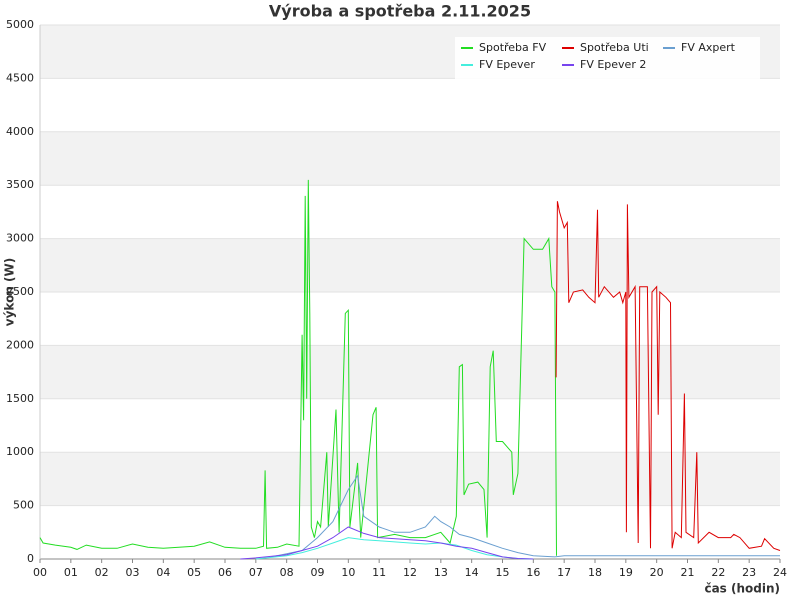 Image resolution: width=800 pixels, height=600 pixels. Describe the element at coordinates (225, 572) in the screenshot. I see `x-tick-label: 06` at that location.